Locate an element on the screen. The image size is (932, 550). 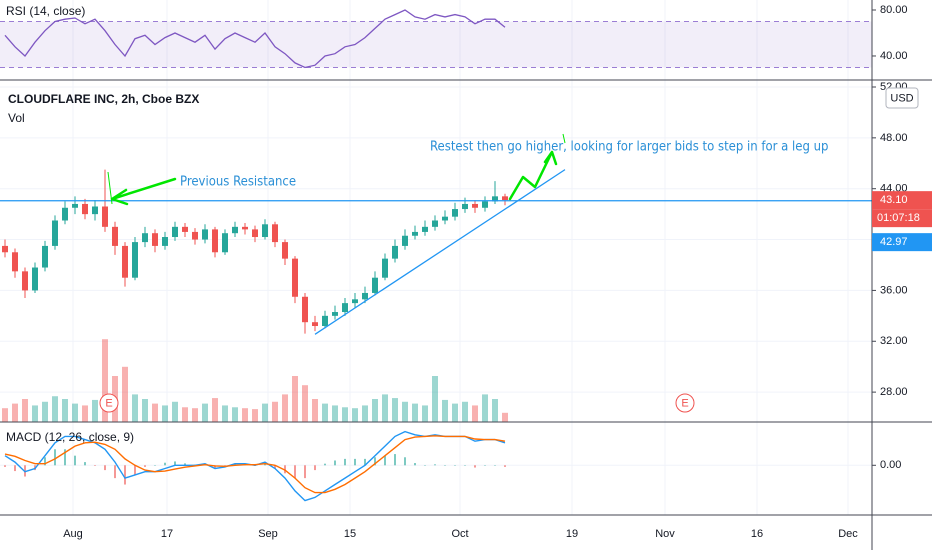
y-tick-label: 80.00 is located at coordinates (894, 10).